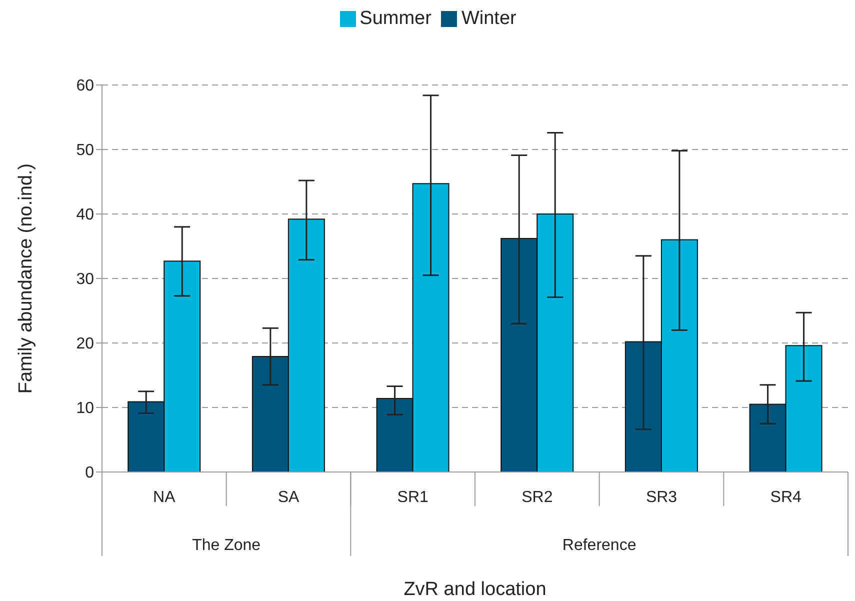 The image size is (855, 601). What do you see at coordinates (85, 86) in the screenshot?
I see `y-tick-label: 60` at bounding box center [85, 86].